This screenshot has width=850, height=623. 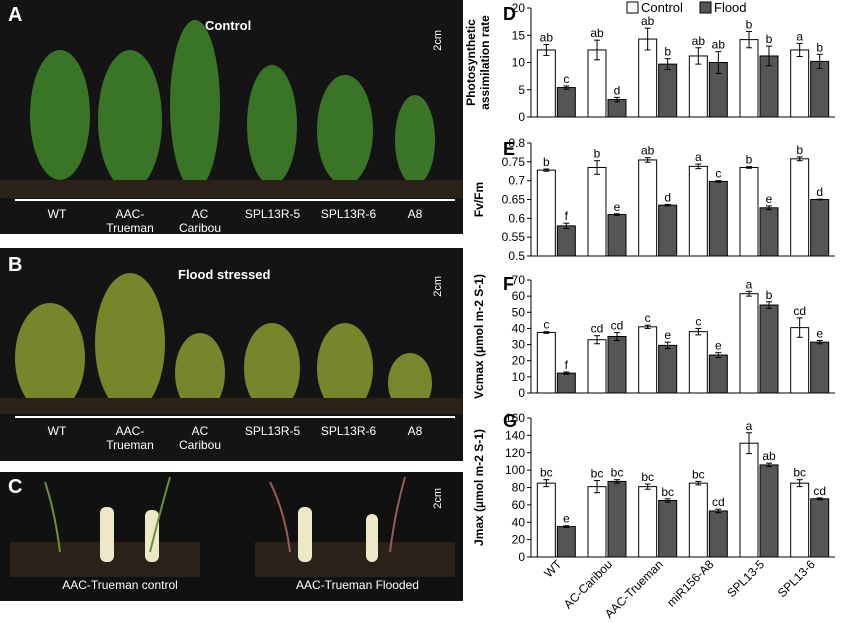 I want to click on y-tick-label: 0.75, so click(x=514, y=162).